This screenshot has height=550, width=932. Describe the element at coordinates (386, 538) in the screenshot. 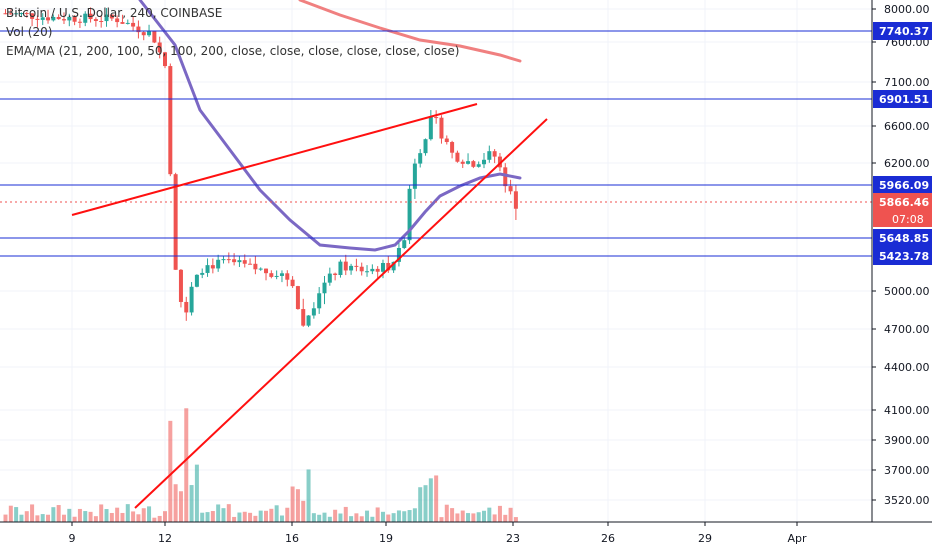

I see `x-tick-label: 19` at that location.